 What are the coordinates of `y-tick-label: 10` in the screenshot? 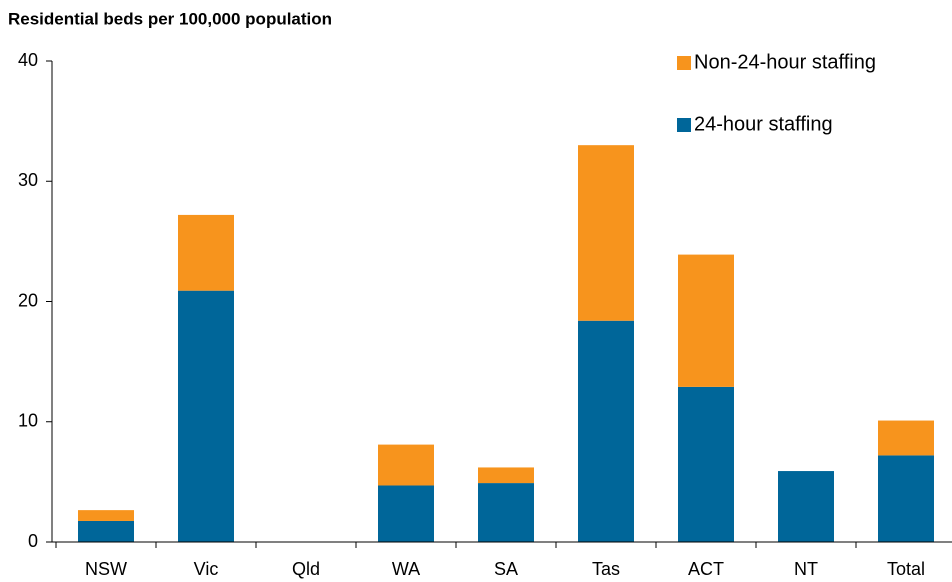 It's located at (28, 421).